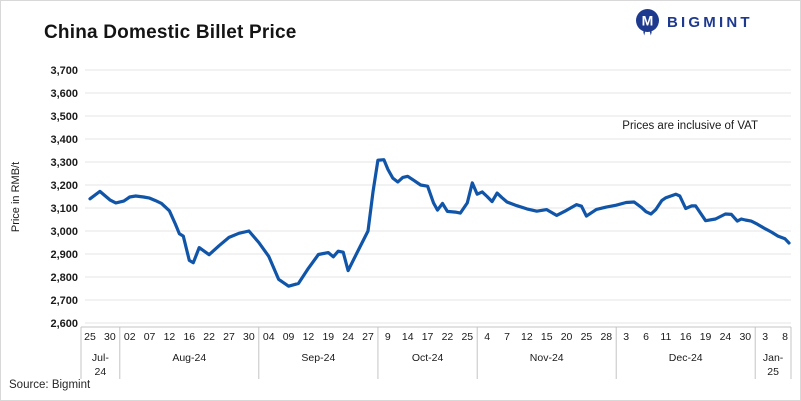 This screenshot has width=801, height=401. Describe the element at coordinates (690, 126) in the screenshot. I see `vat-annotation: Prices are inclusive of VAT` at that location.